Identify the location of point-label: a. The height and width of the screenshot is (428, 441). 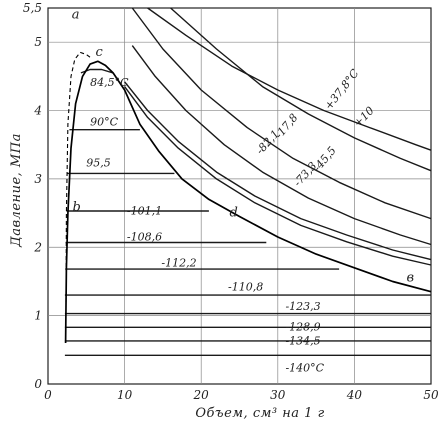
(76, 14).